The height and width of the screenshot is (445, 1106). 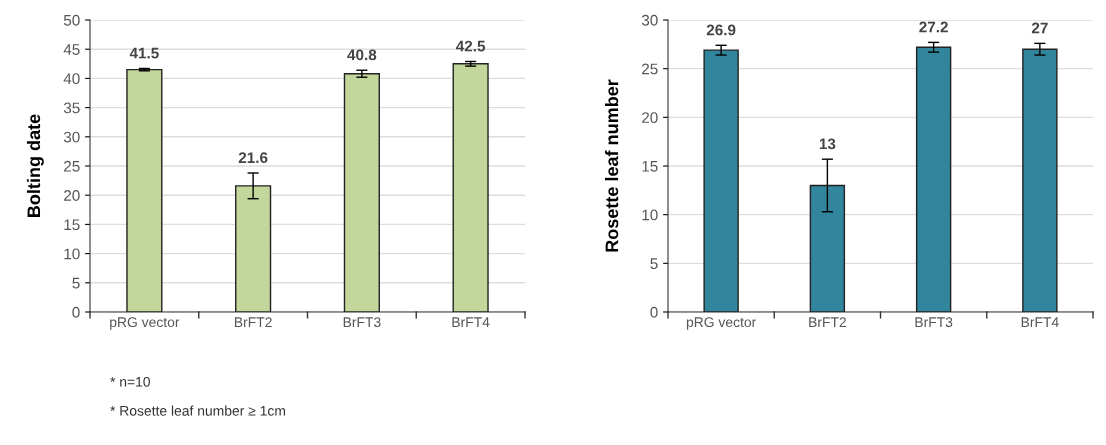 I want to click on y-tick-label: 45, so click(x=71, y=49).